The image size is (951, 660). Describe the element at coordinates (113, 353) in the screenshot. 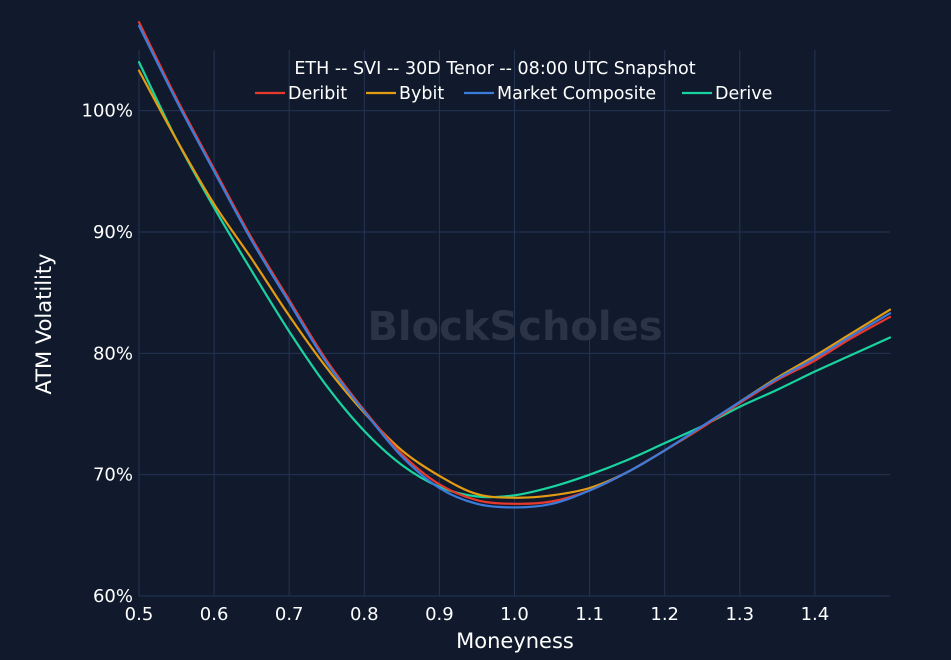

I see `y-tick-label: 80%` at that location.